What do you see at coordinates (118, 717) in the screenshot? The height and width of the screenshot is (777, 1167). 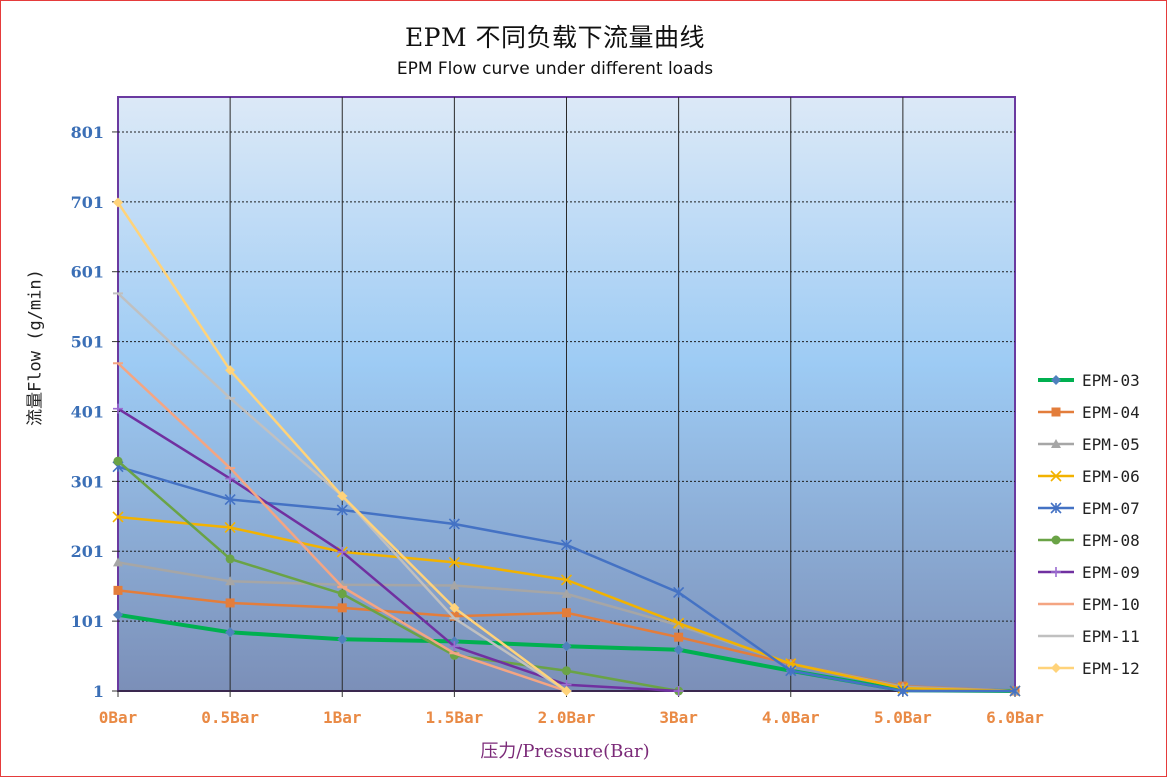 I see `x-tick-label: 0Bar` at bounding box center [118, 717].